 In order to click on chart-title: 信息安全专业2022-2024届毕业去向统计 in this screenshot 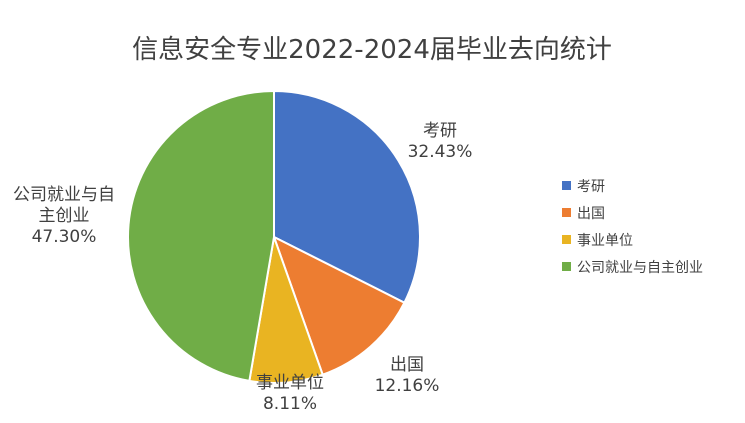, I will do `click(372, 50)`.